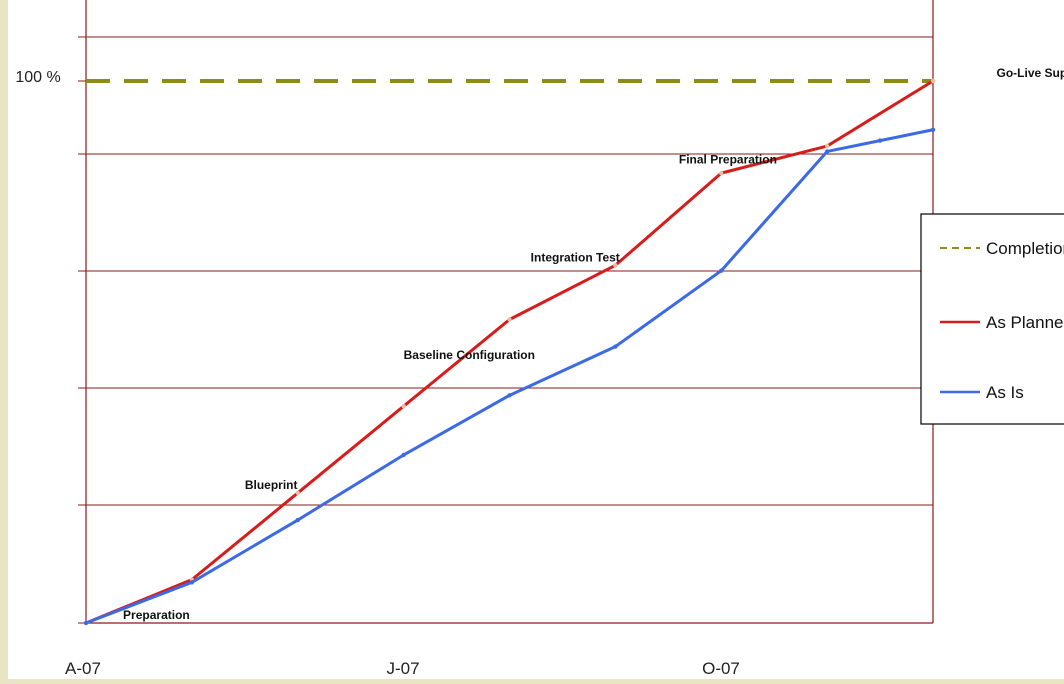 This screenshot has height=684, width=1064. What do you see at coordinates (156, 615) in the screenshot?
I see `phase-label-preparation: Preparation` at bounding box center [156, 615].